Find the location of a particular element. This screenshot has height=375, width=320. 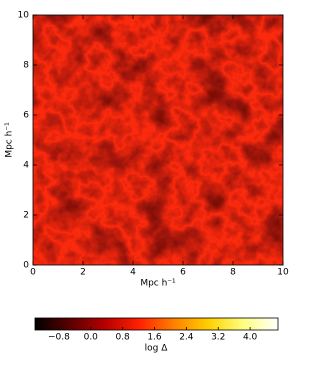

colorbar-tick-label: 0.8 is located at coordinates (122, 338).